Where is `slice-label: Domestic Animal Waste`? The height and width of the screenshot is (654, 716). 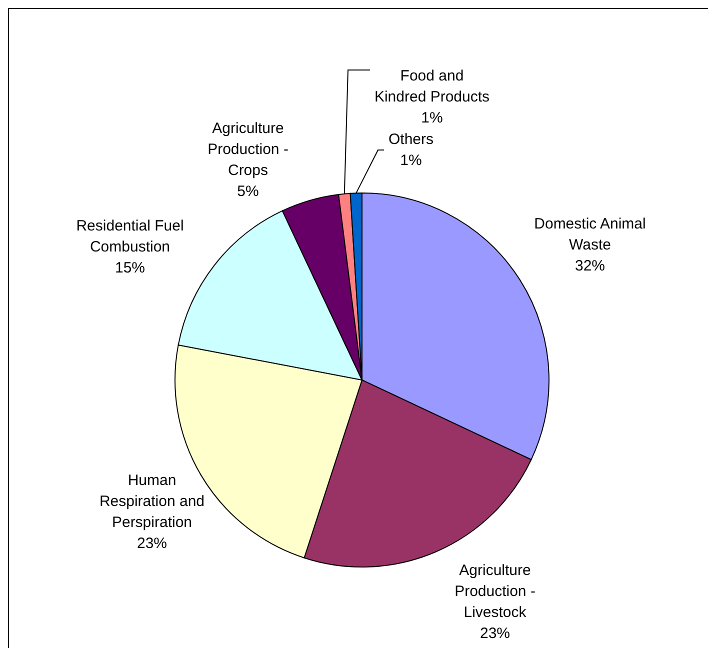 slice-label: Domestic Animal Waste is located at coordinates (590, 235).